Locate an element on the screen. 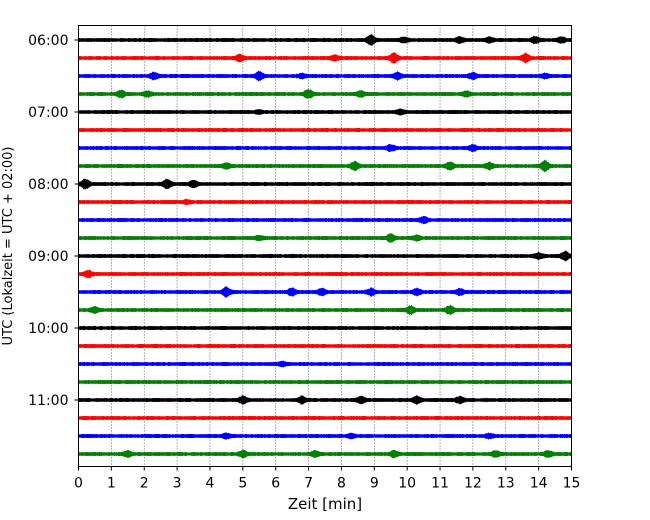 This screenshot has height=520, width=650. x-tick-label: 8 is located at coordinates (341, 484).